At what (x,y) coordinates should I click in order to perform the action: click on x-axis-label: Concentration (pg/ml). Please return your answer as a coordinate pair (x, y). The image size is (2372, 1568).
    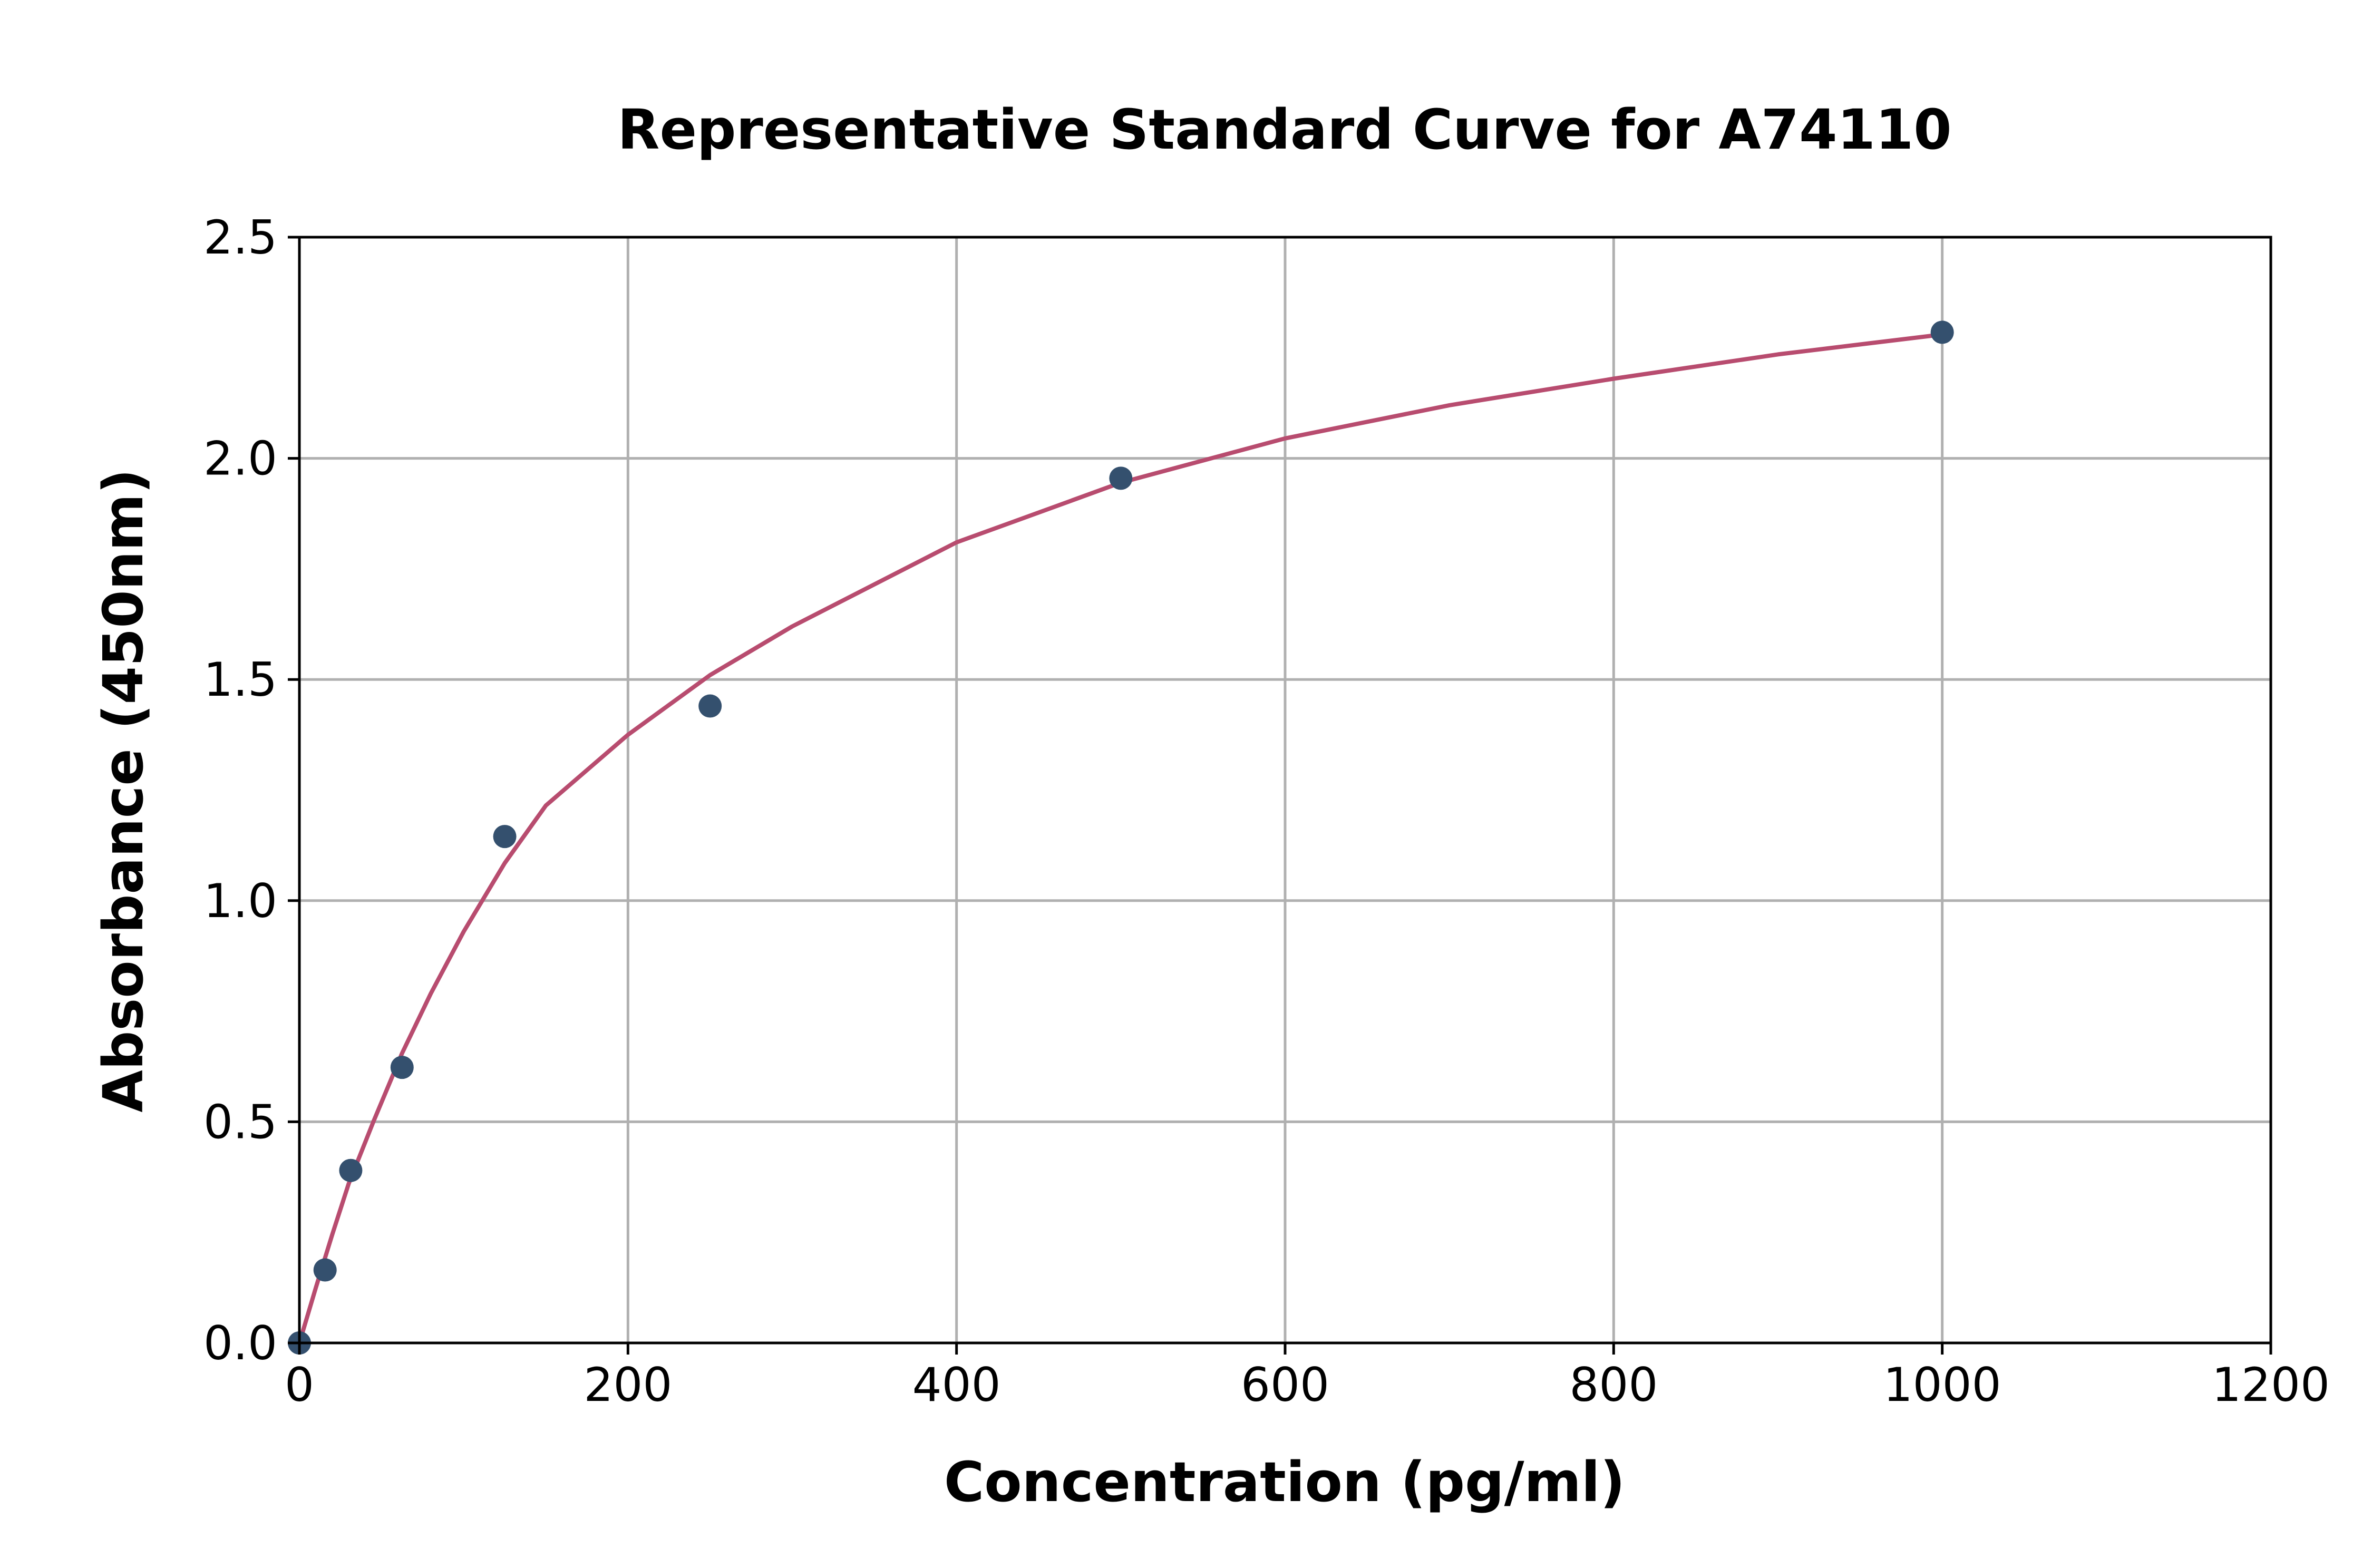
    Looking at the image, I should click on (1284, 1482).